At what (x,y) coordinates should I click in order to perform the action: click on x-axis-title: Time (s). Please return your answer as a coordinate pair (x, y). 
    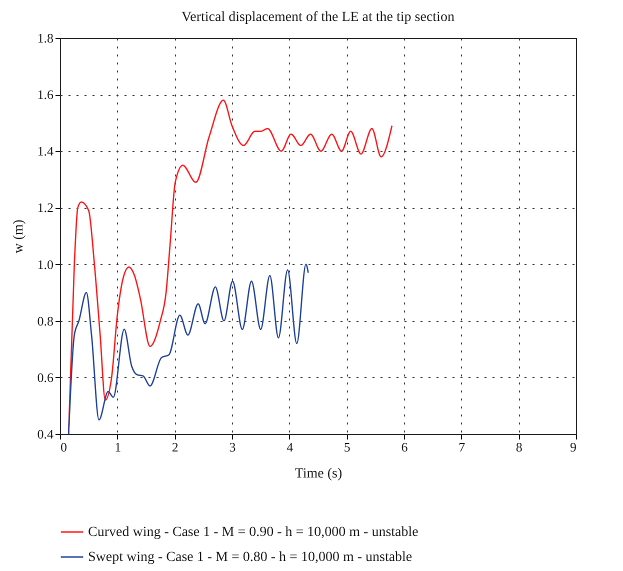
    Looking at the image, I should click on (318, 474).